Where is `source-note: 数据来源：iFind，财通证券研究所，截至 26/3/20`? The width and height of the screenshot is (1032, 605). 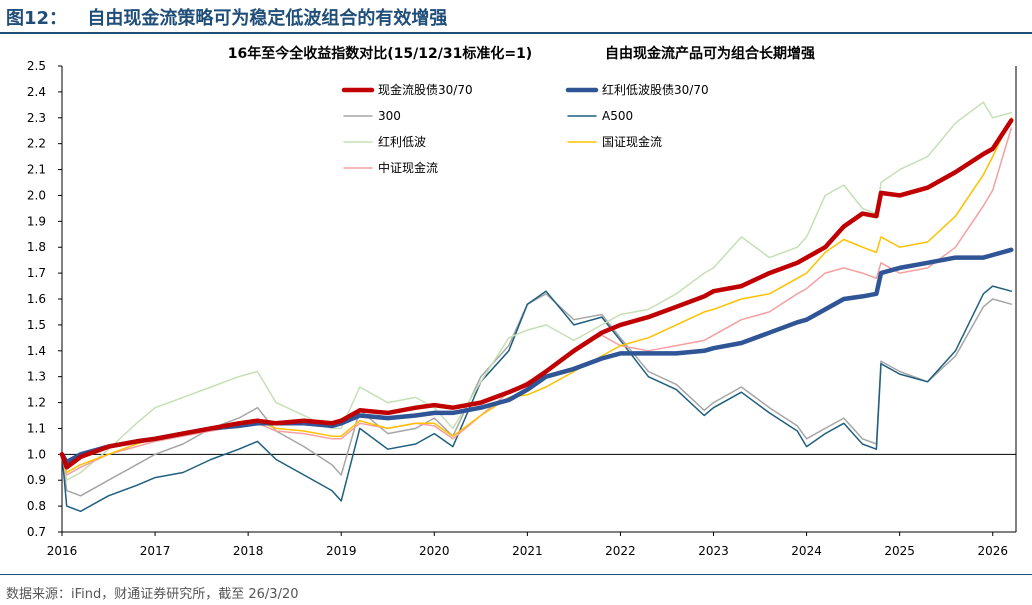 source-note: 数据来源：iFind，财通证券研究所，截至 26/3/20 is located at coordinates (152, 594).